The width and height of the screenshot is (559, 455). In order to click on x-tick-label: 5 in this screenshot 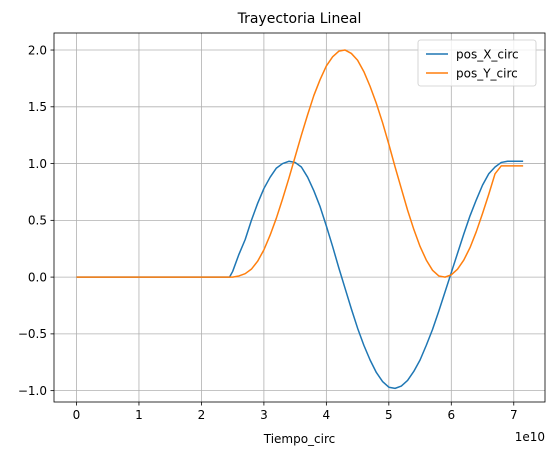, I will do `click(389, 415)`.